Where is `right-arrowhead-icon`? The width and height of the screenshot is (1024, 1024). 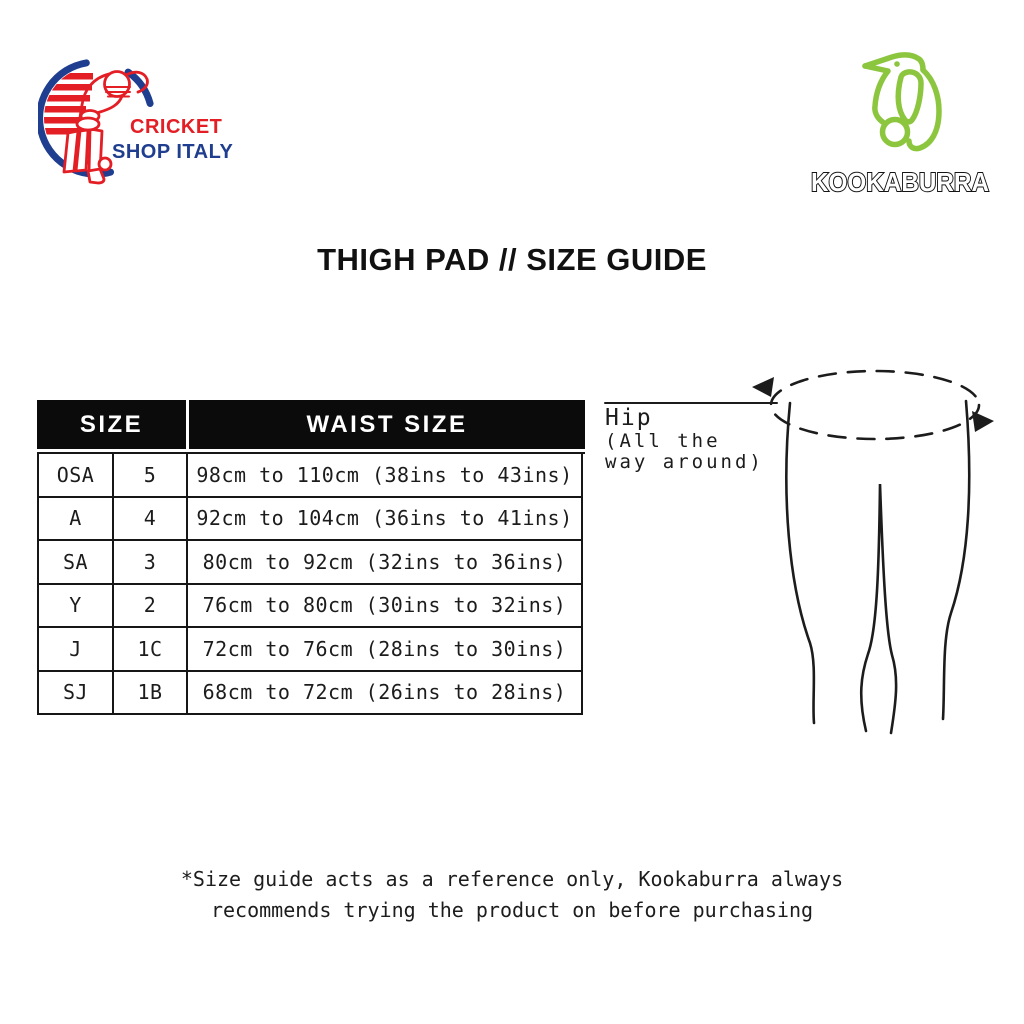
right-arrowhead-icon is located at coordinates (983, 421).